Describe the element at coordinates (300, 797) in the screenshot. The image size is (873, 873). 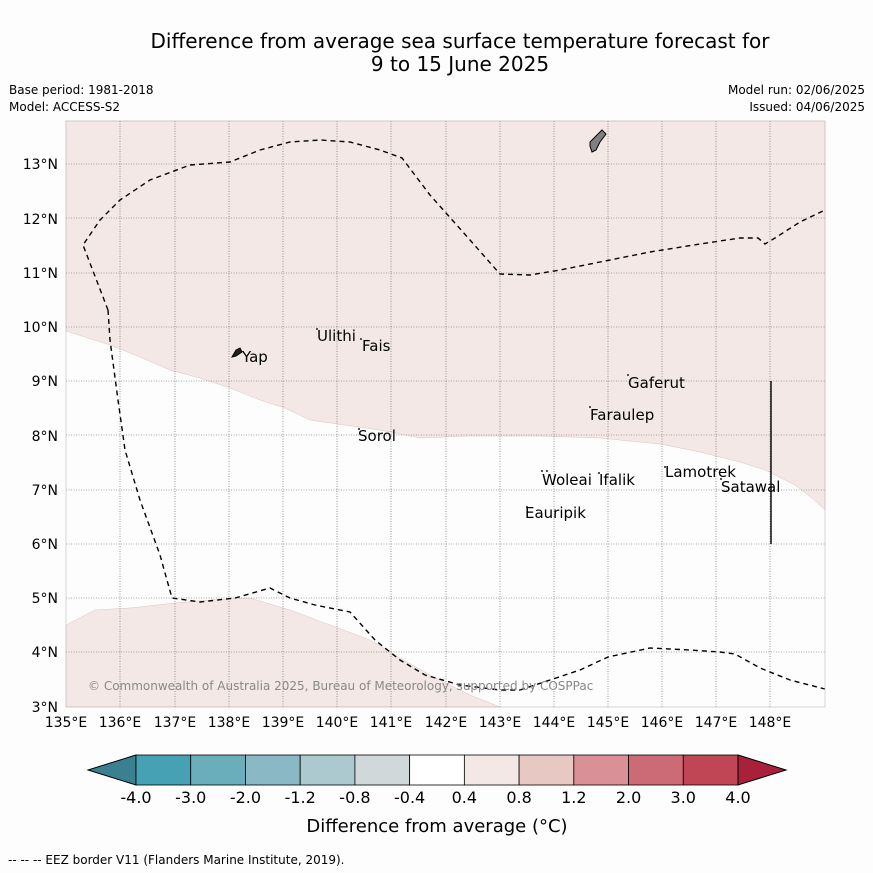
I see `colorbar-tick-label: -1.2` at that location.